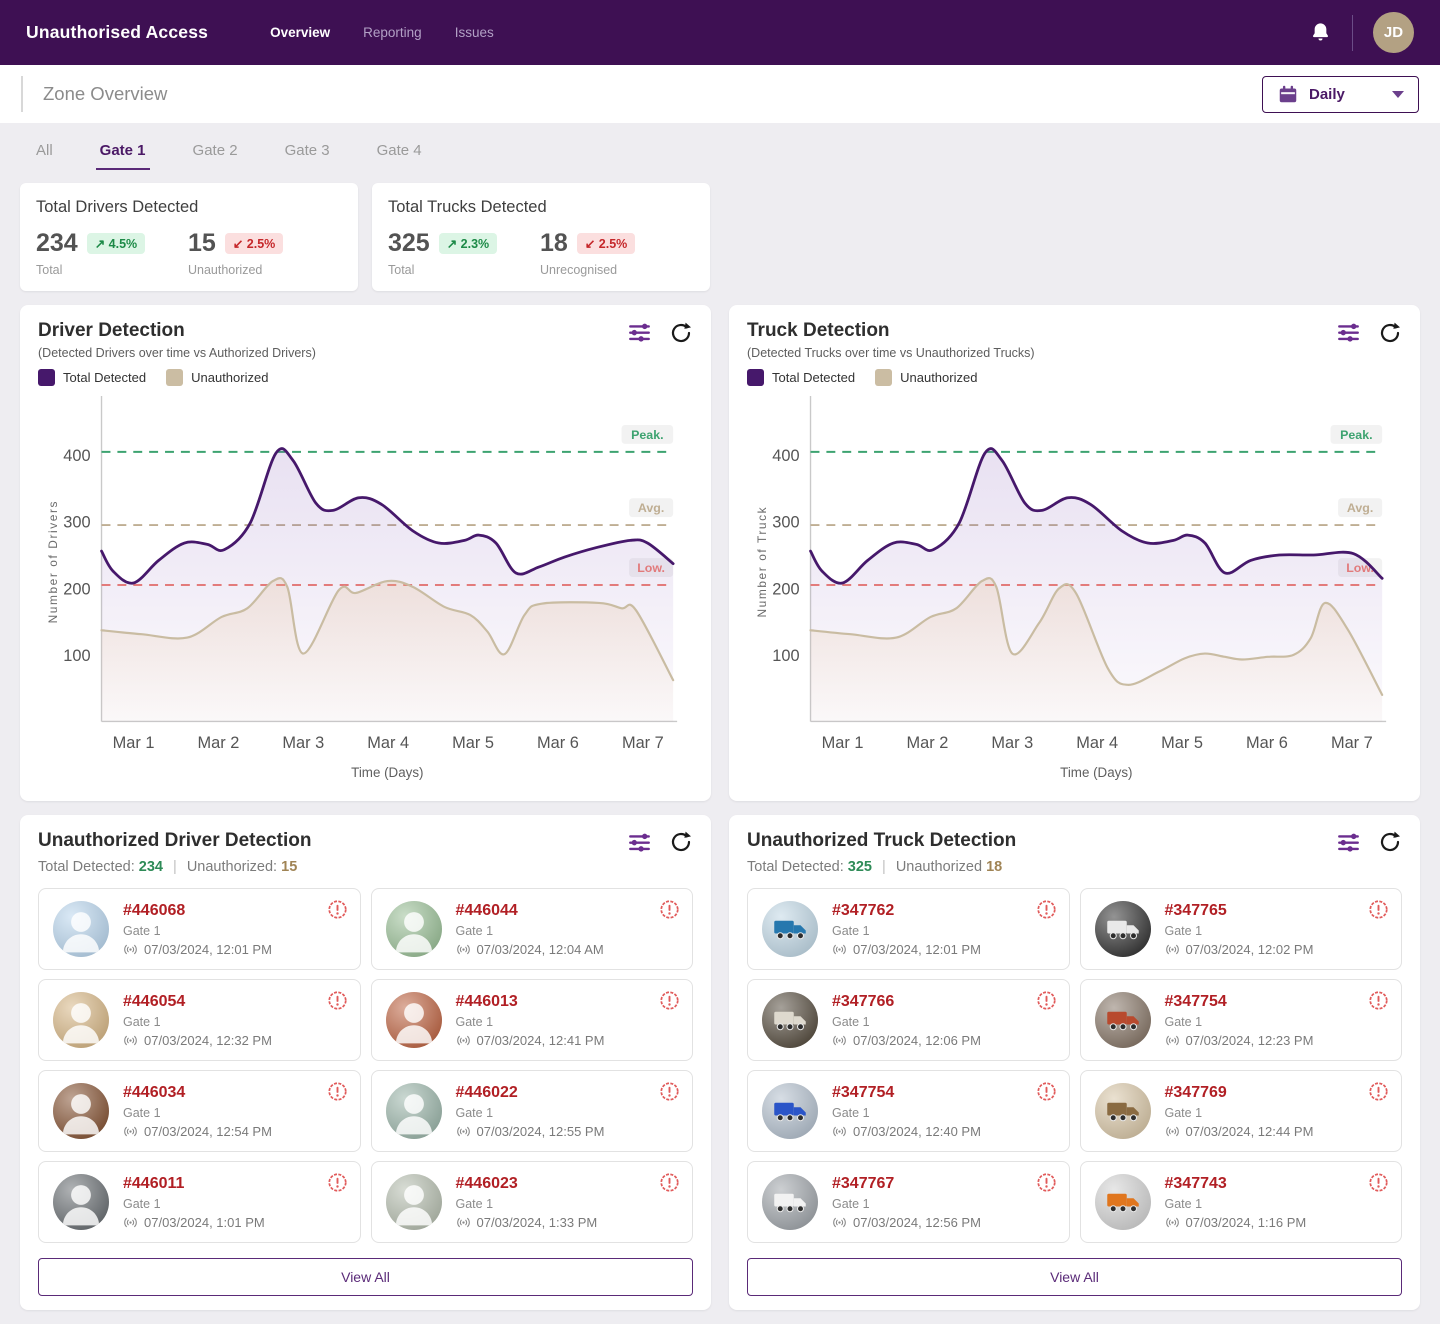  Describe the element at coordinates (474, 32) in the screenshot. I see `nav-issues: Issues` at that location.